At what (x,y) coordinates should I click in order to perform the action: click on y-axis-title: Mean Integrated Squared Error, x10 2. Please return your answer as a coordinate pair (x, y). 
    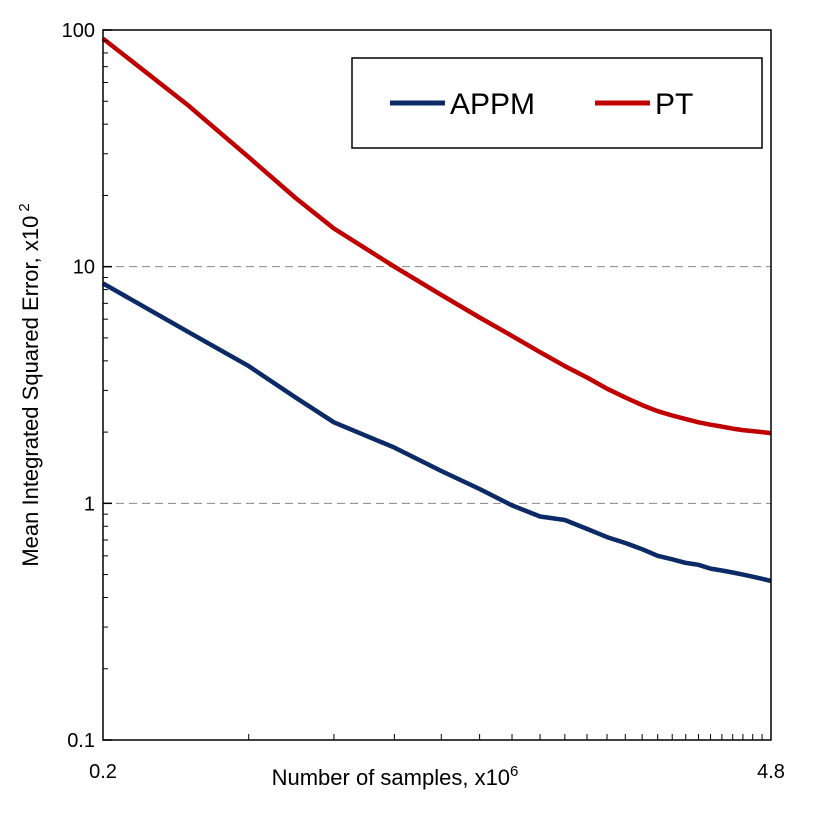
    Looking at the image, I should click on (29, 384).